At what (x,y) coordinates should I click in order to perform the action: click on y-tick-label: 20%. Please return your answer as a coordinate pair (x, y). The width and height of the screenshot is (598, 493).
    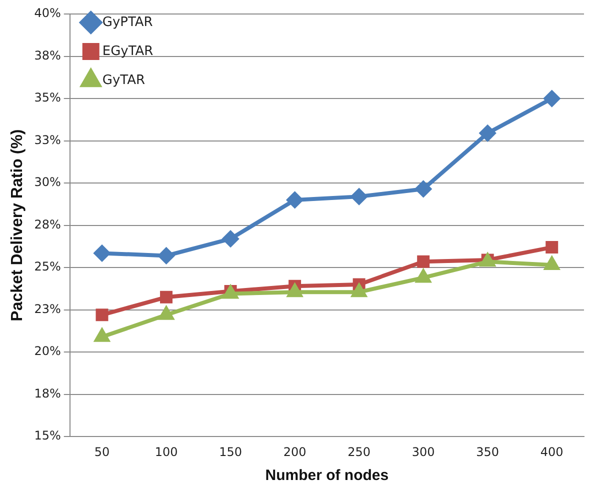
    Looking at the image, I should click on (47, 351).